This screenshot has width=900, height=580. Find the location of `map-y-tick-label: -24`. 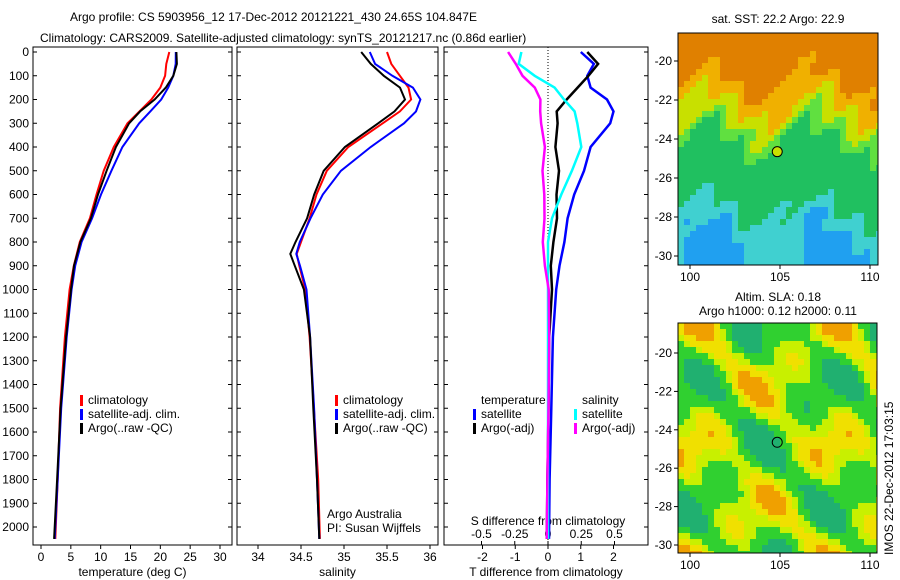

map-y-tick-label: -24 is located at coordinates (664, 139).